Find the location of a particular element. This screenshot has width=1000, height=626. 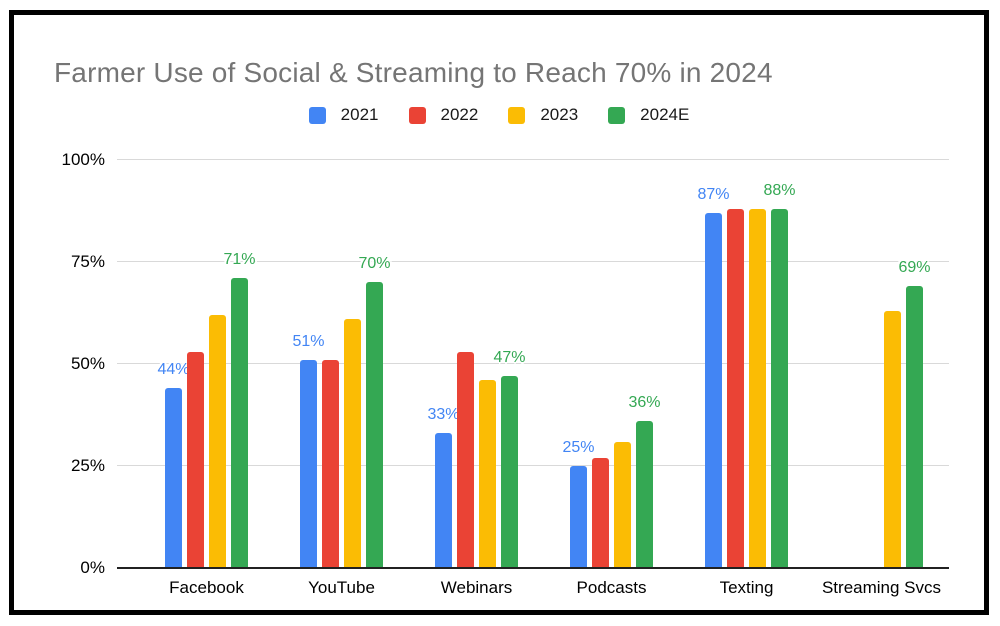

bar-streaming-svcs-2024e: 69% is located at coordinates (914, 413).